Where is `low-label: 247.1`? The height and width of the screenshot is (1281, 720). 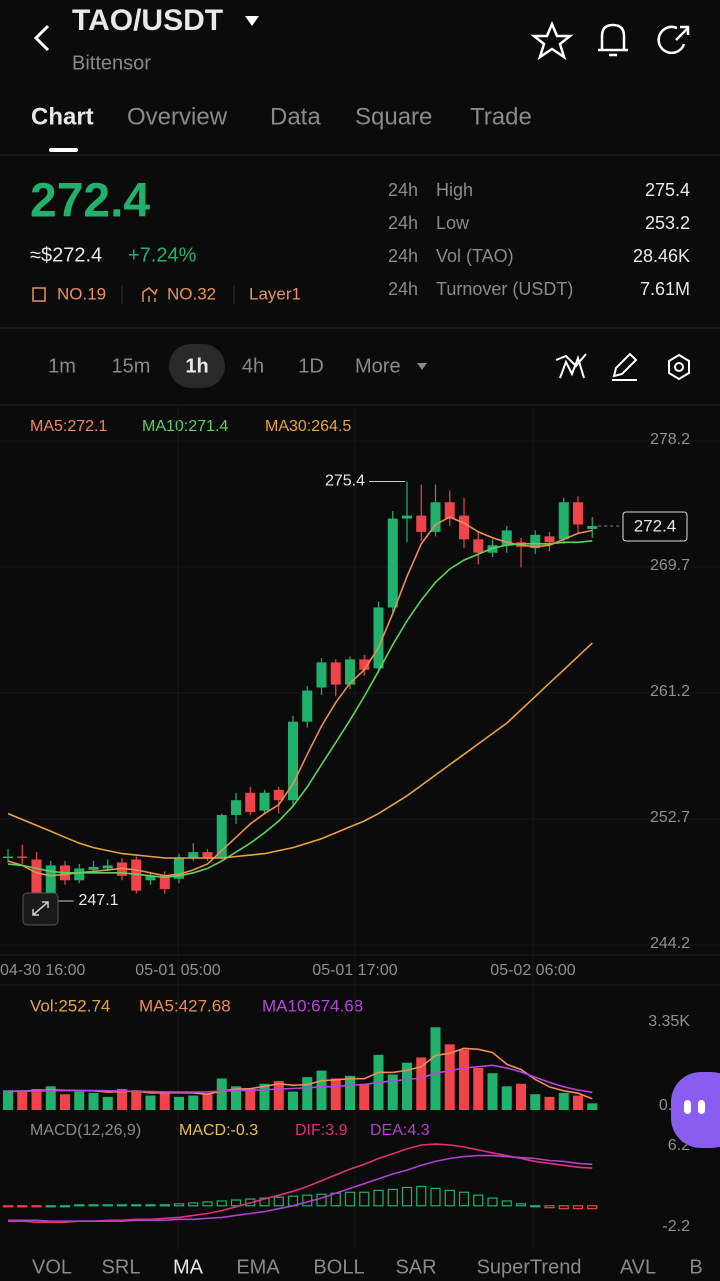 low-label: 247.1 is located at coordinates (99, 900).